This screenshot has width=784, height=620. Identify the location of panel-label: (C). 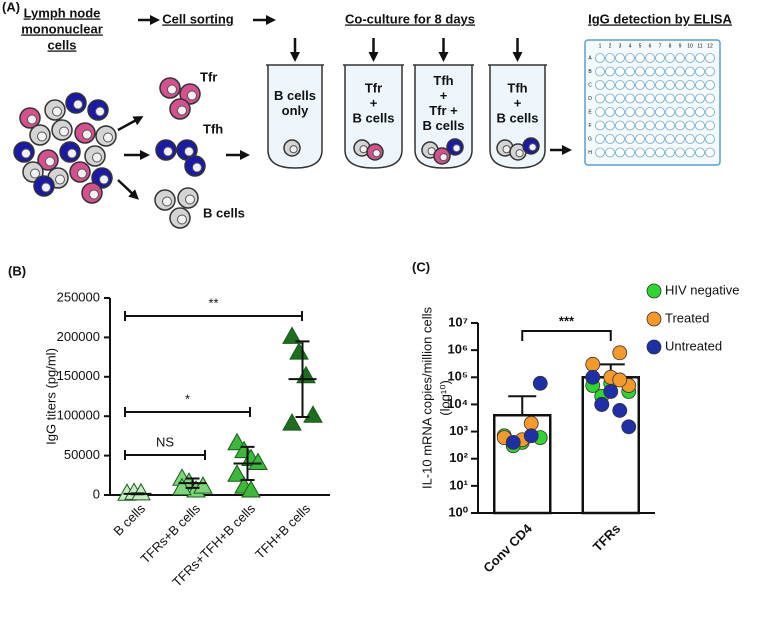
(421, 266).